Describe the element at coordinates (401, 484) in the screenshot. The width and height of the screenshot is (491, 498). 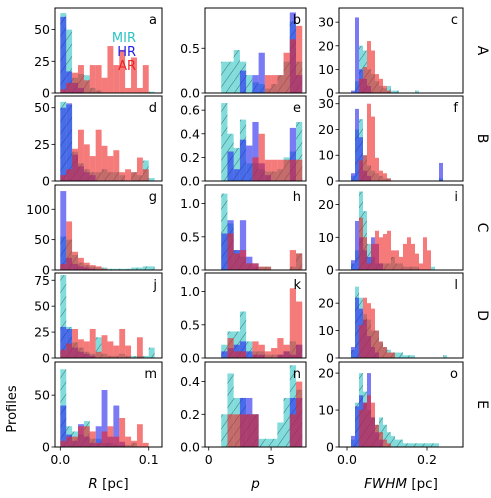
I see `x-axis-label: FWHM [pc]` at that location.